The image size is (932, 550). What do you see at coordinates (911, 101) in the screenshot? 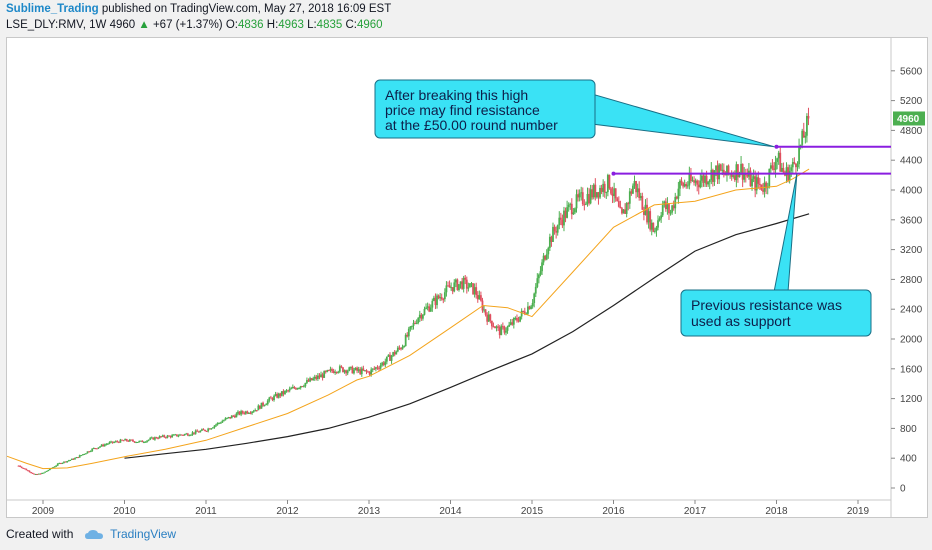
I see `price-tick-label-13: 5200` at bounding box center [911, 101].